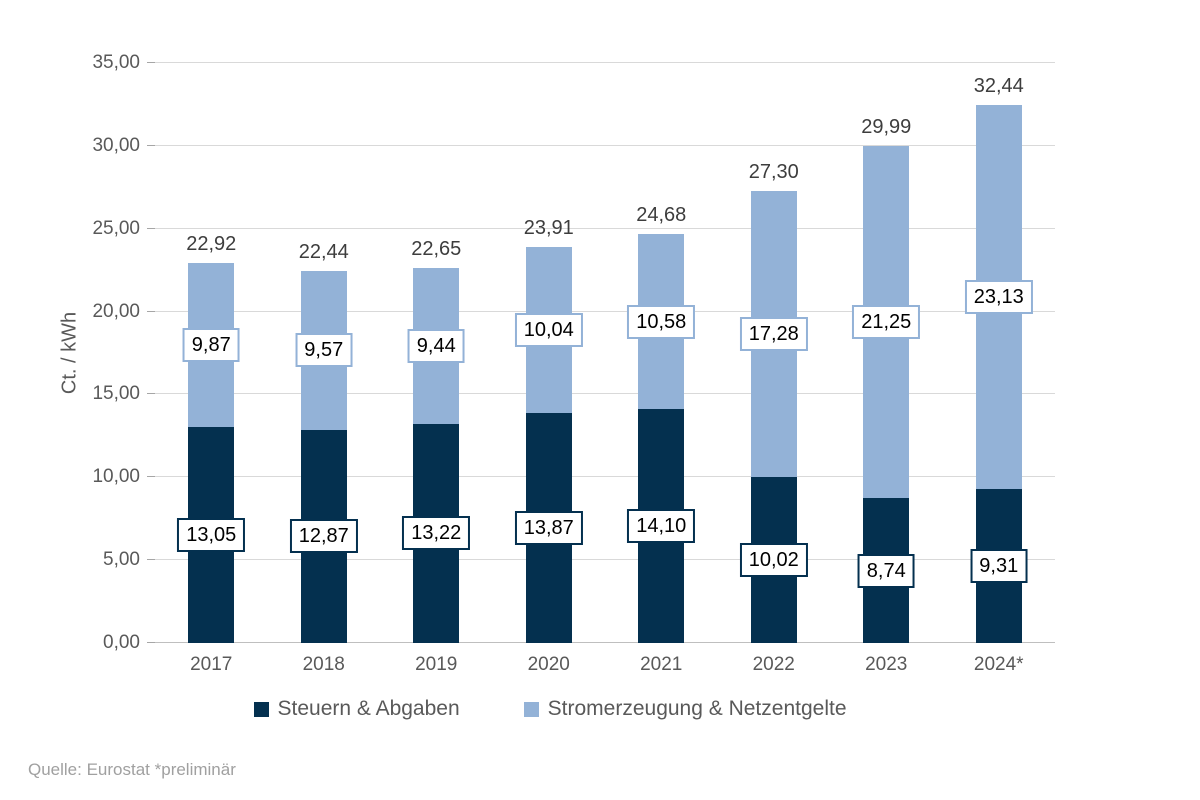 This screenshot has height=800, width=1200. What do you see at coordinates (605, 311) in the screenshot?
I see `gridline-20,00` at bounding box center [605, 311].